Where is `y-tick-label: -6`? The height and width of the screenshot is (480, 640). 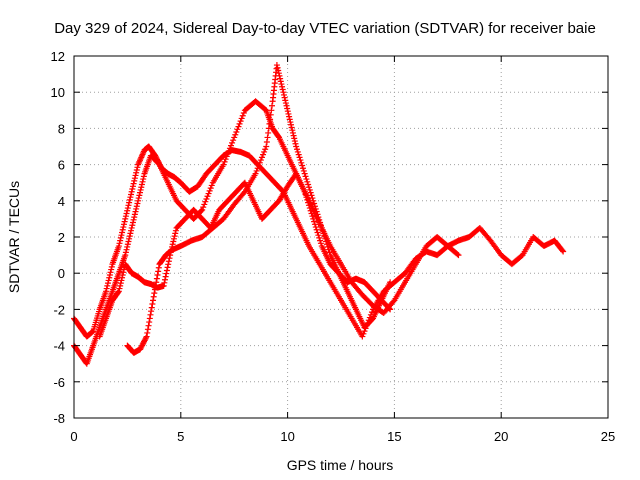
y-tick-label: -6 is located at coordinates (59, 382).